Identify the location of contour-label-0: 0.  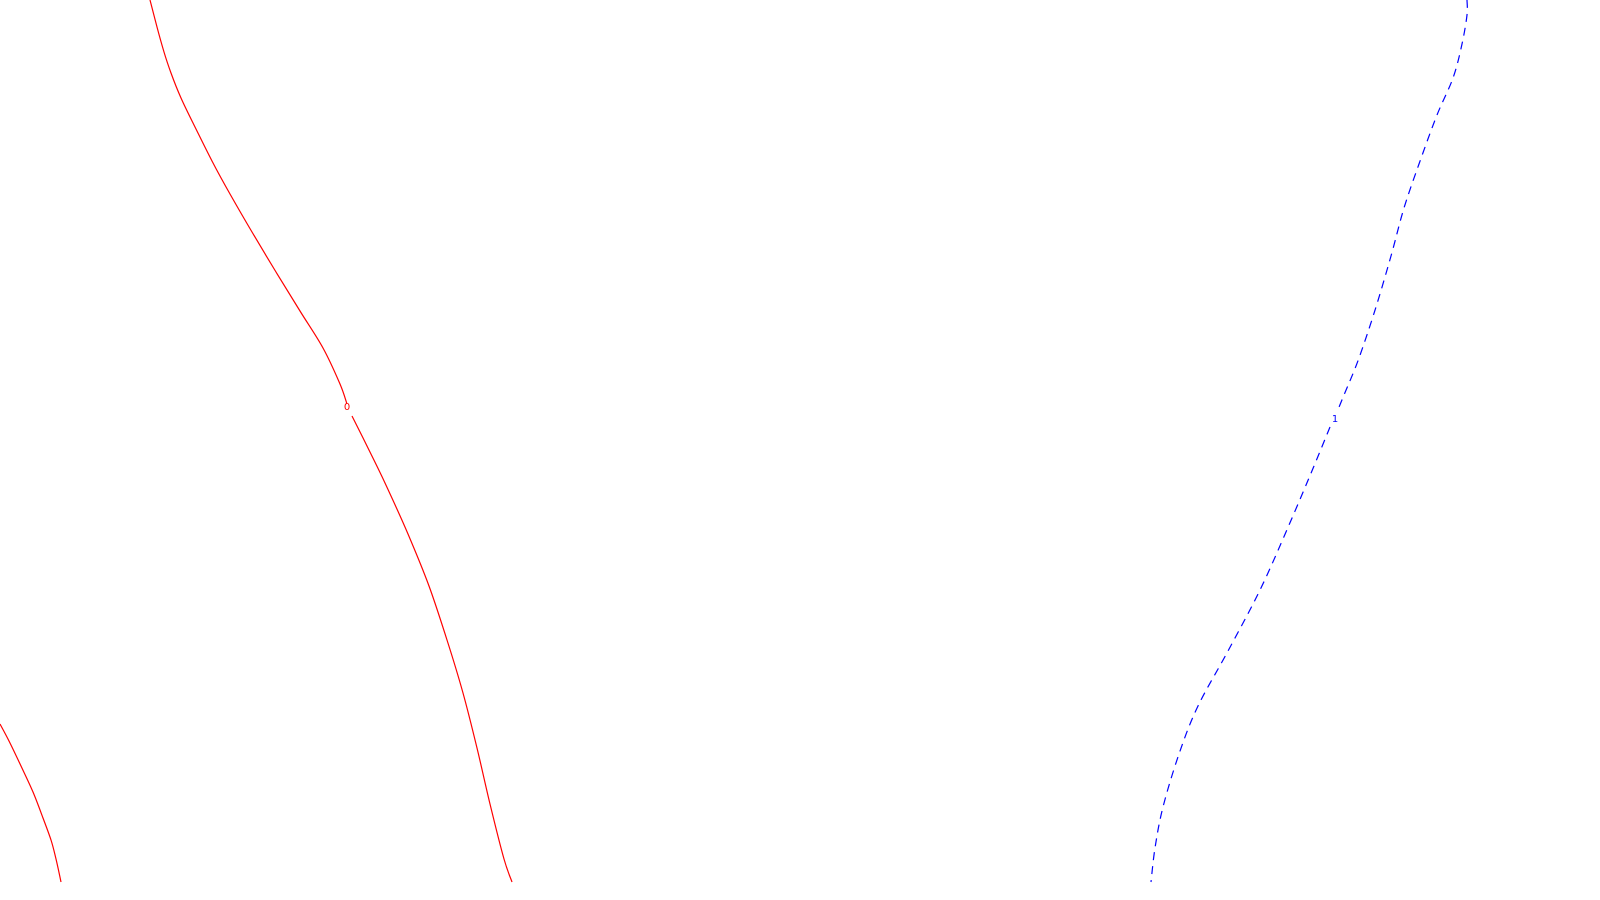
(347, 407).